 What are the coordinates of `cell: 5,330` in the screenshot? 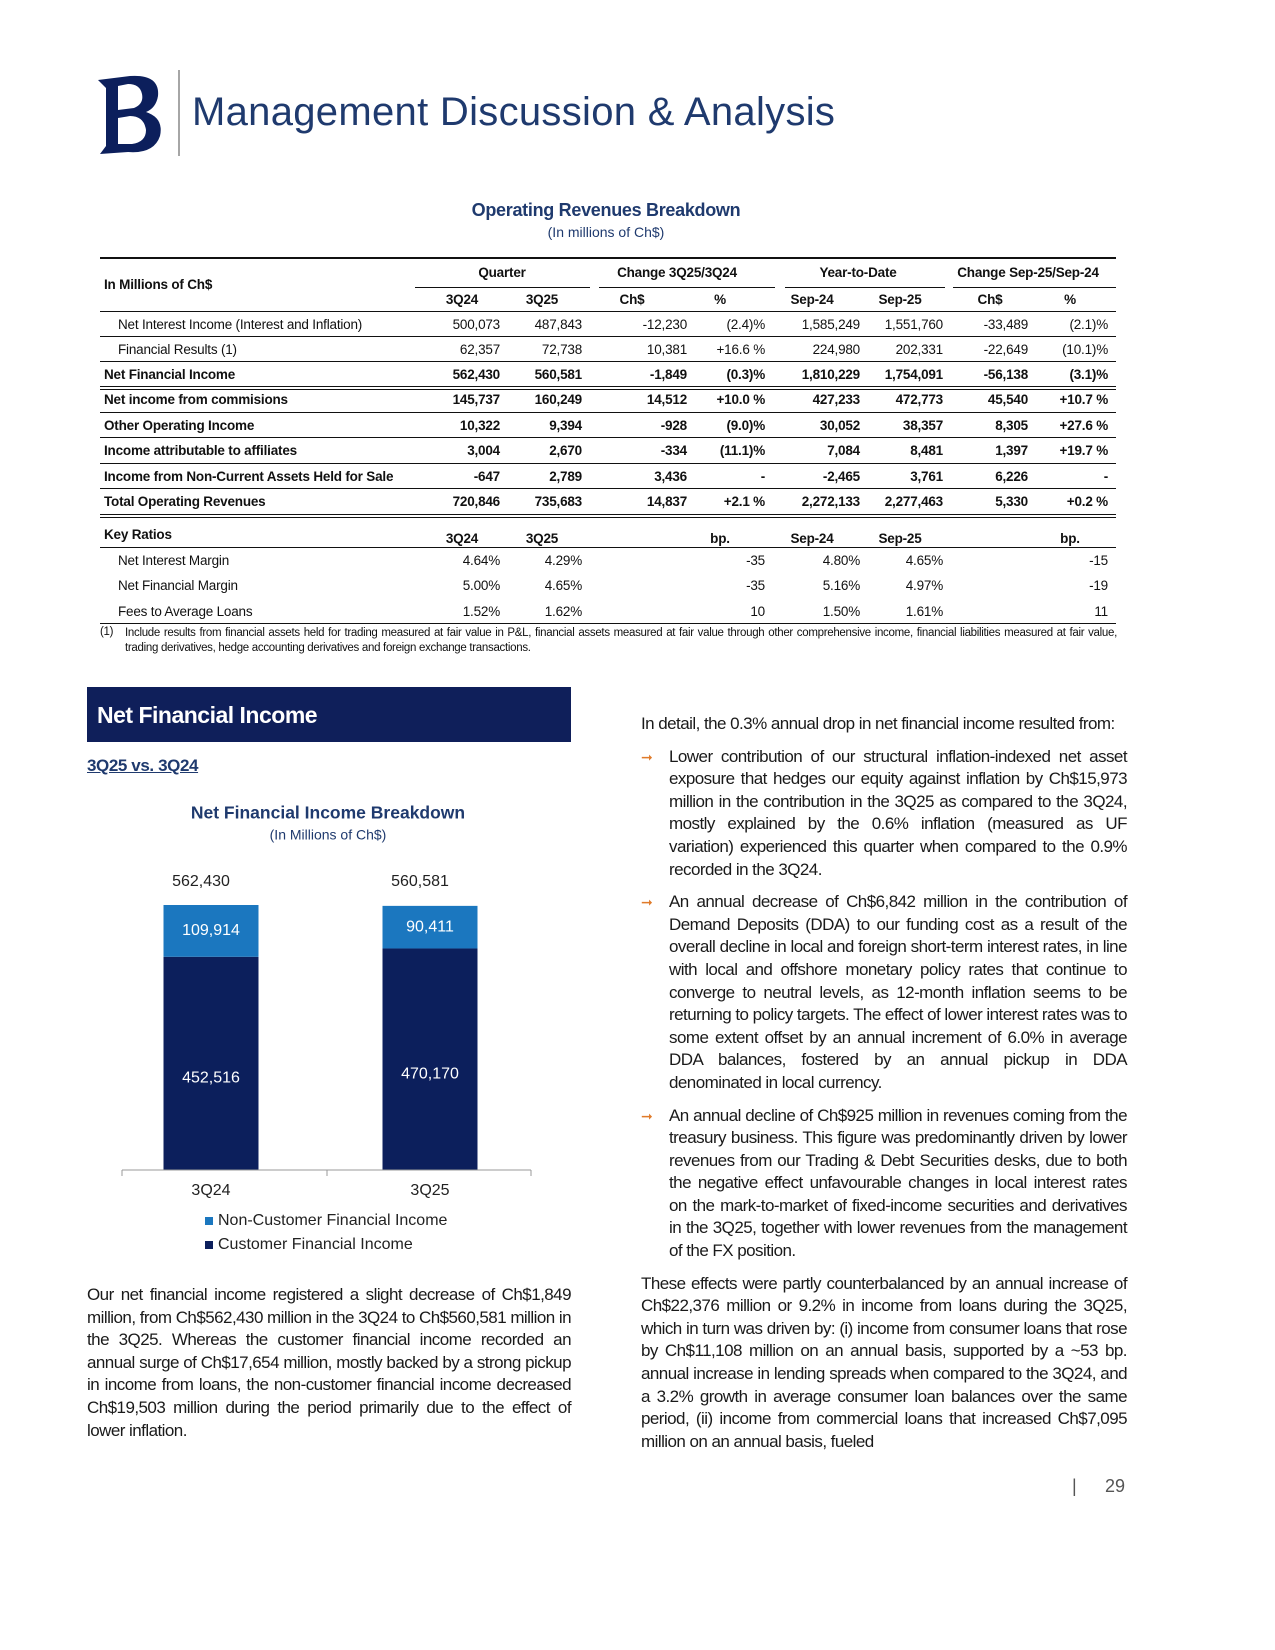 It's located at (1011, 501).